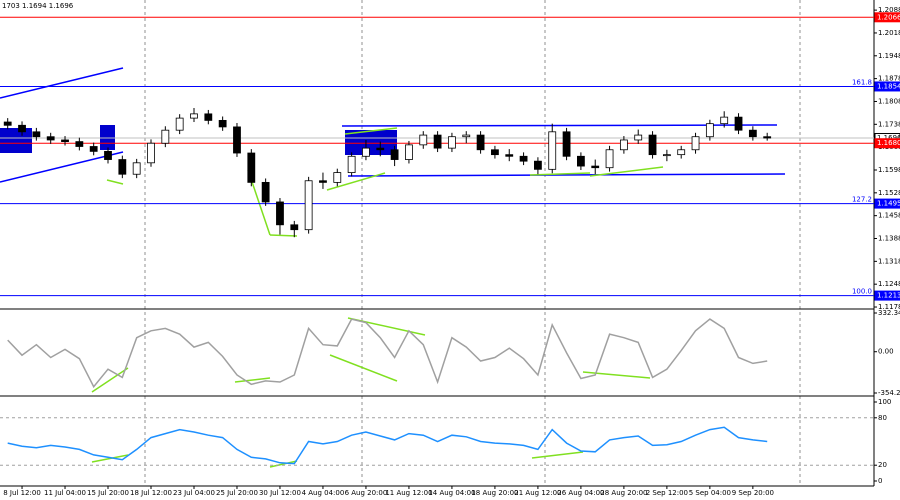 Image resolution: width=900 pixels, height=500 pixels. What do you see at coordinates (889, 261) in the screenshot?
I see `y-tick-label: 1.1318` at bounding box center [889, 261].